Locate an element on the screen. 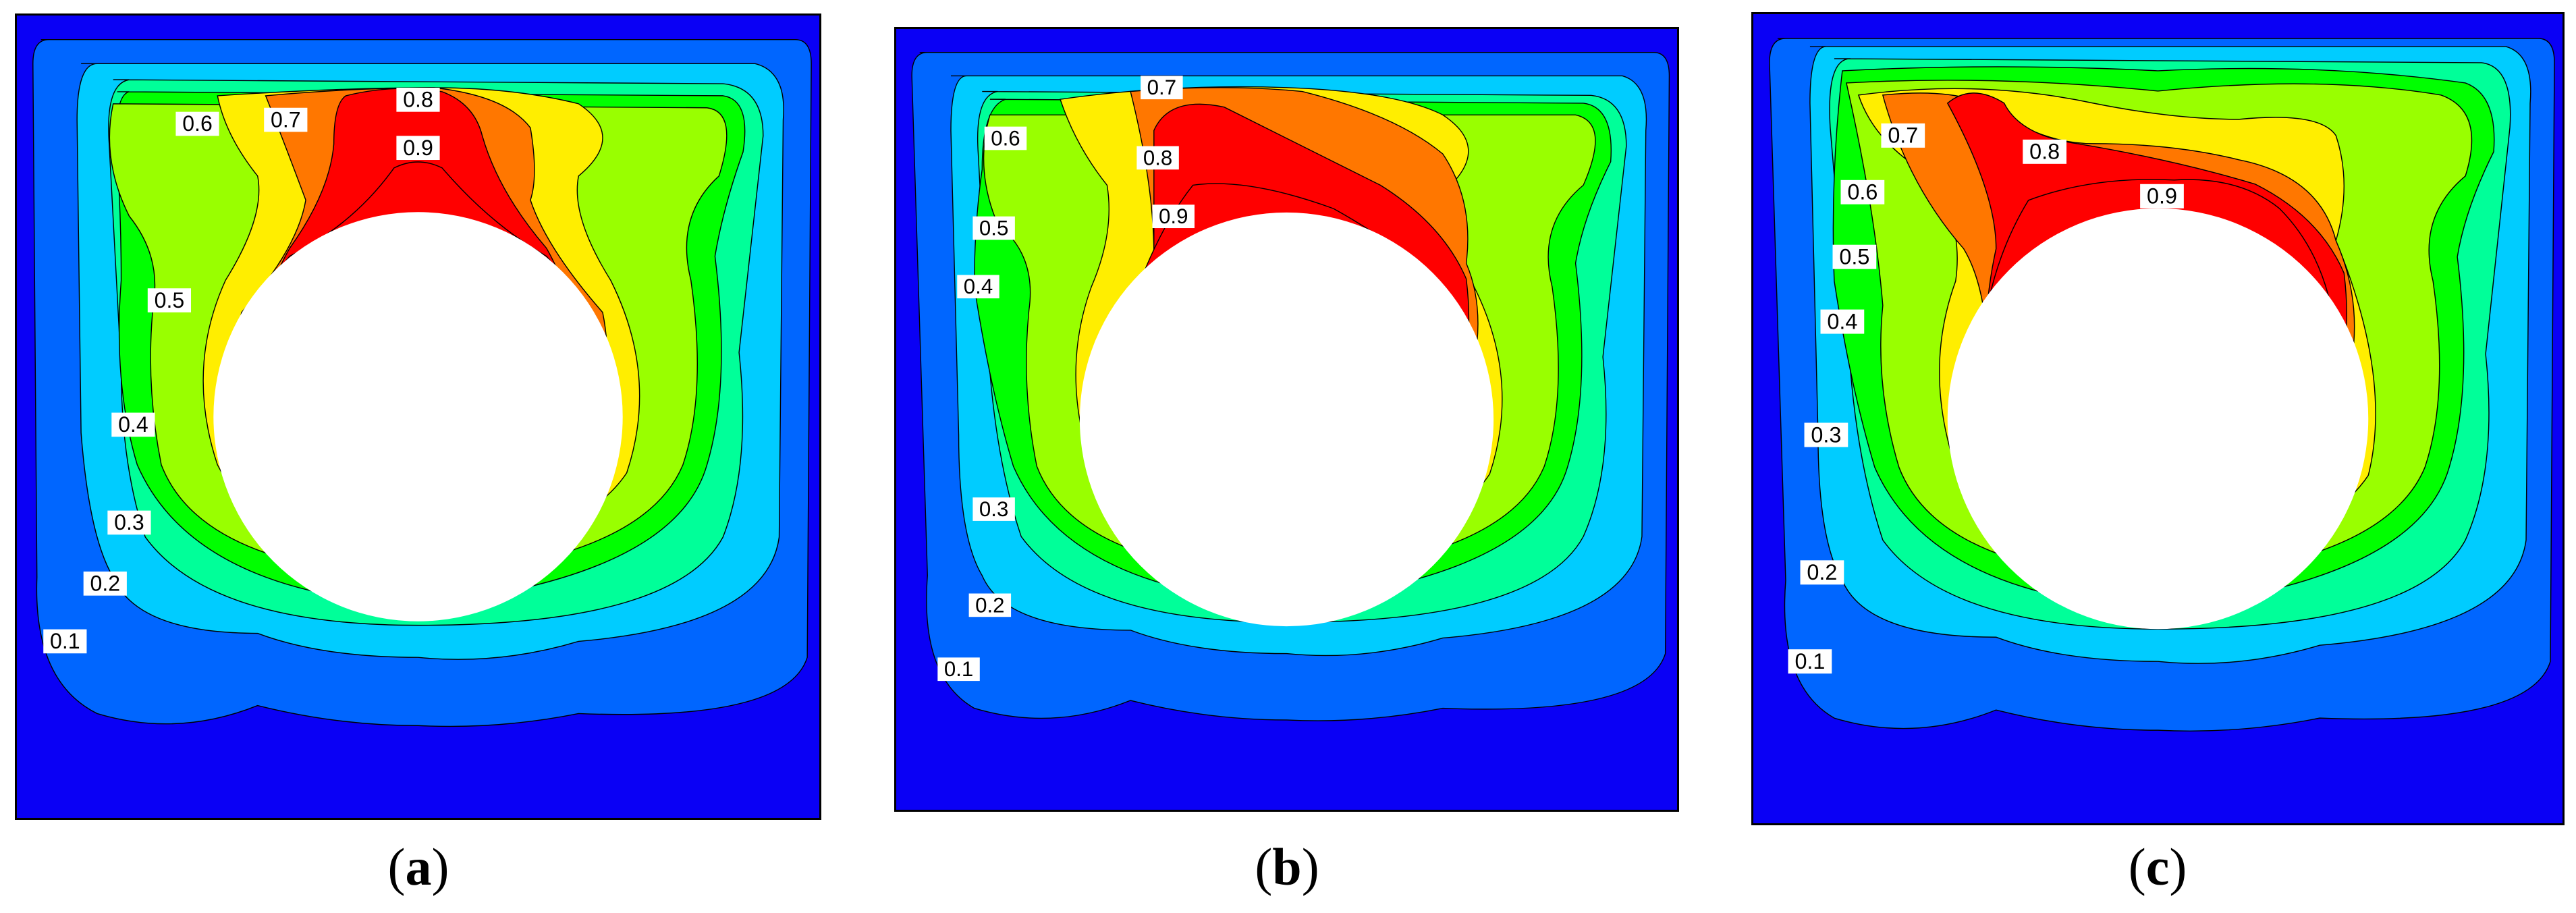 The image size is (2576, 913). caption-c: (c) is located at coordinates (2157, 866).